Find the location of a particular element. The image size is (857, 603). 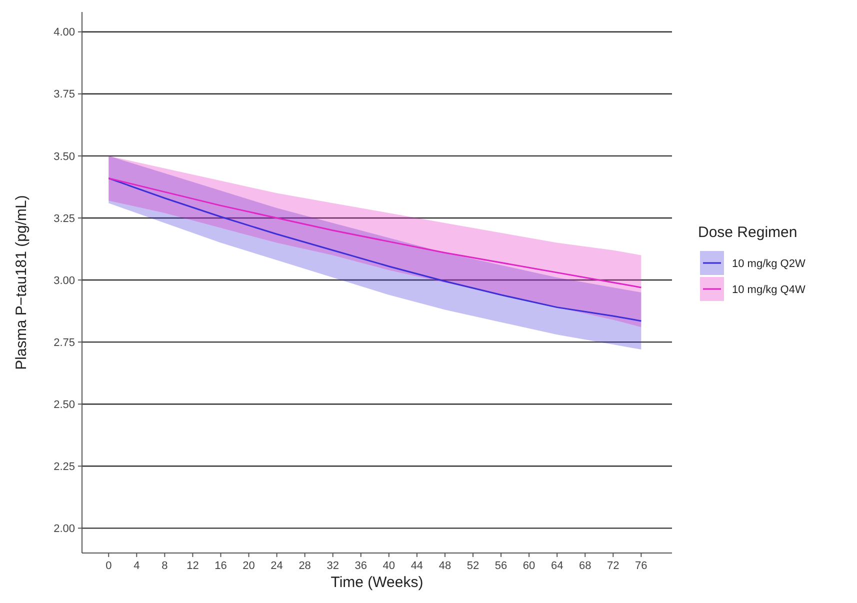

y-tick-label: 3.25 is located at coordinates (64, 218).